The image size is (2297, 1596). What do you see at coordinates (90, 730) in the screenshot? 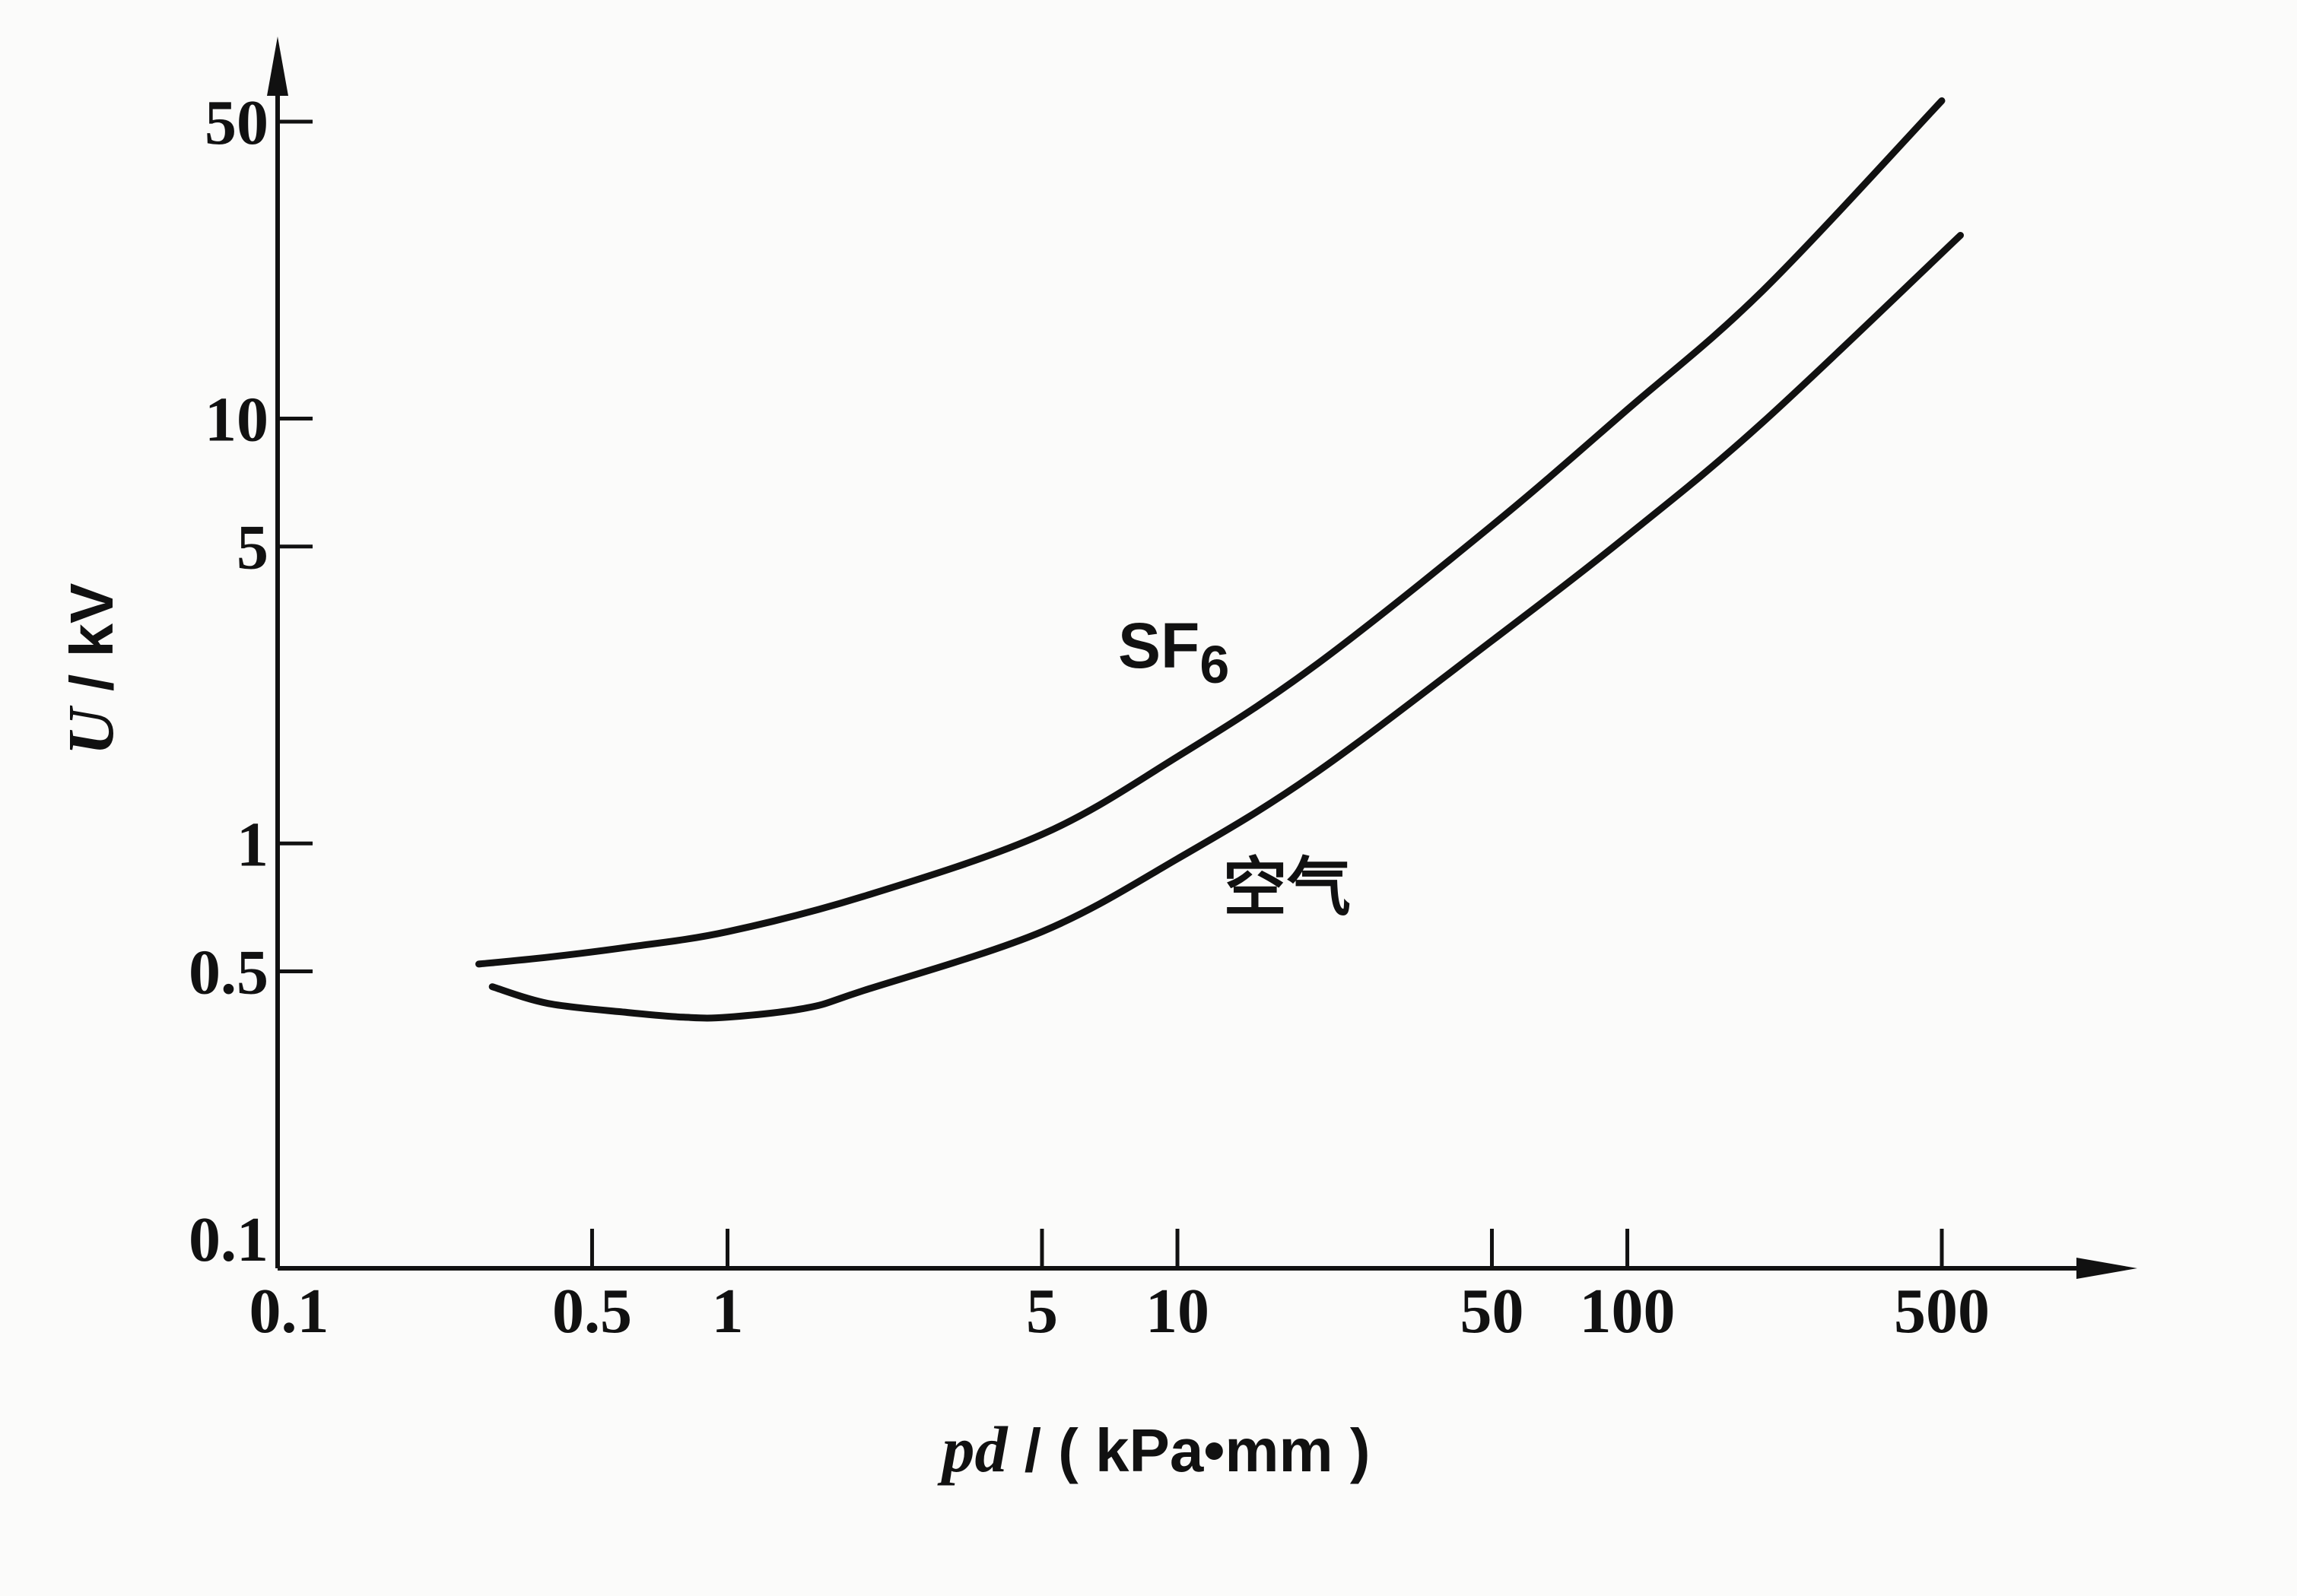
I see `y-axis-variable: U` at bounding box center [90, 730].